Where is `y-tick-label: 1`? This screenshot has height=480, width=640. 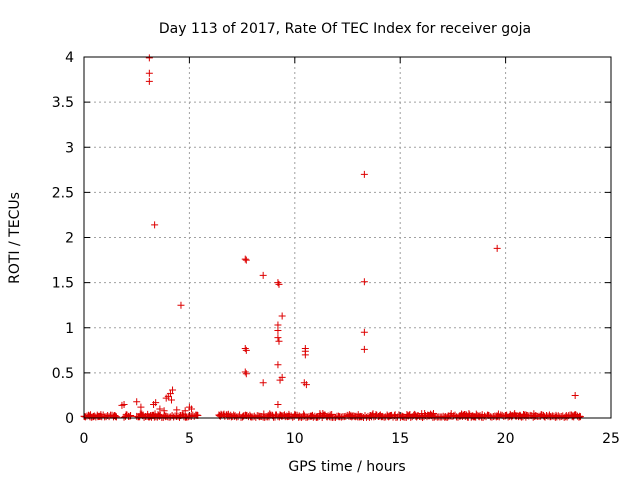
y-tick-label: 1 is located at coordinates (69, 329).